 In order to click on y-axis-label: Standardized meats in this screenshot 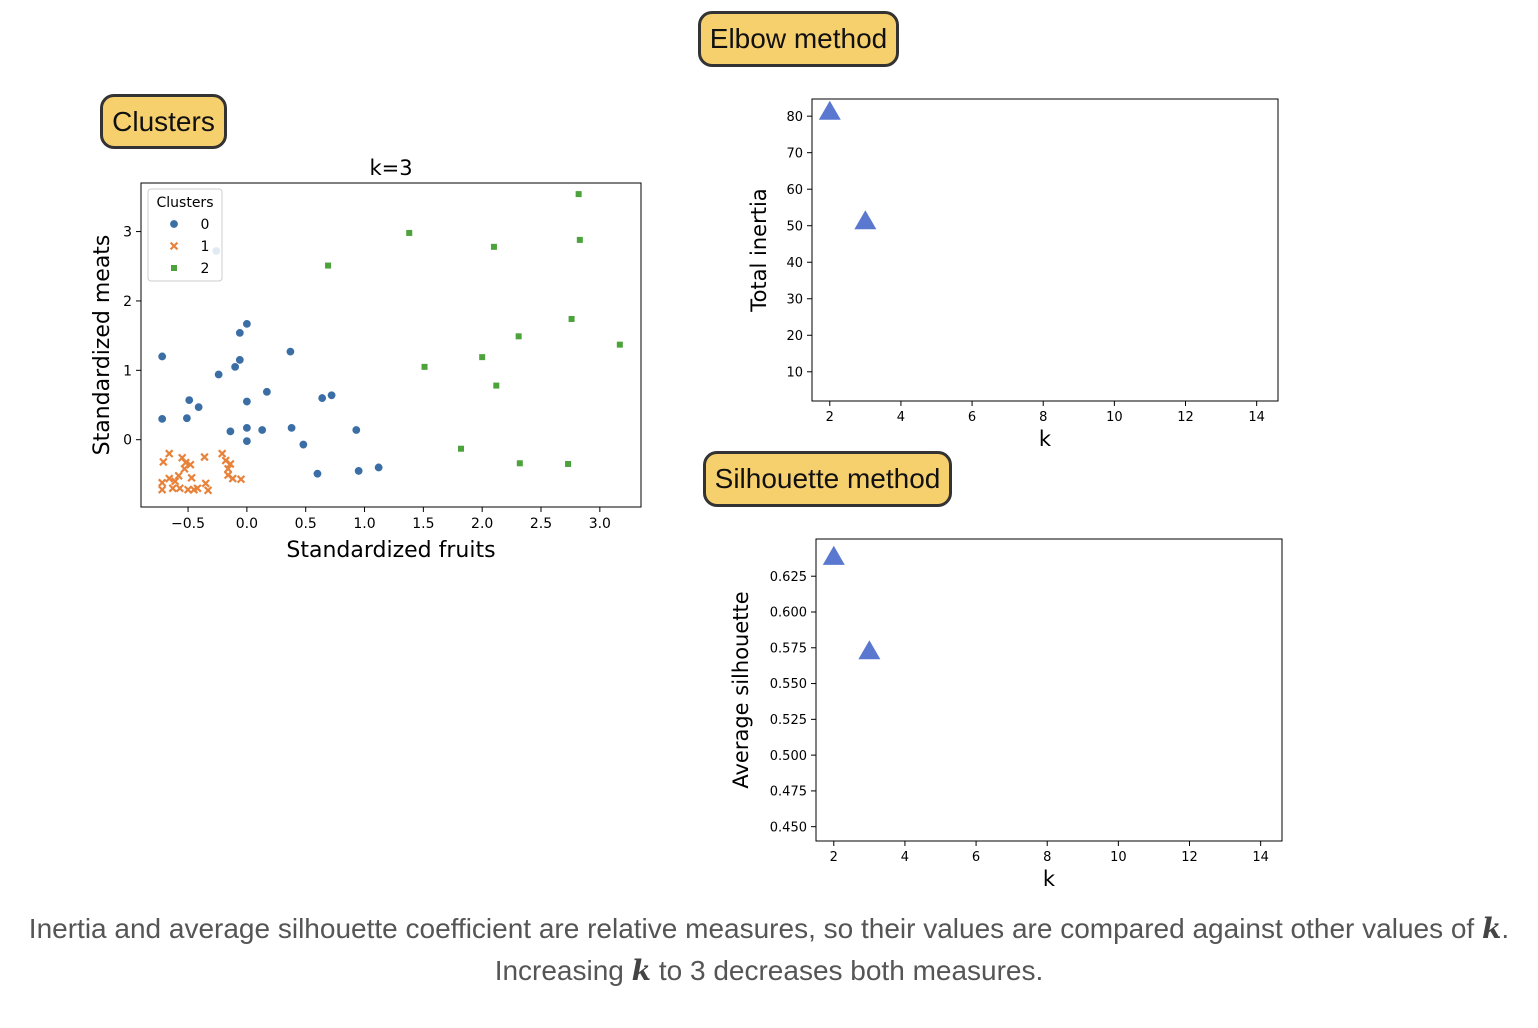, I will do `click(102, 345)`.